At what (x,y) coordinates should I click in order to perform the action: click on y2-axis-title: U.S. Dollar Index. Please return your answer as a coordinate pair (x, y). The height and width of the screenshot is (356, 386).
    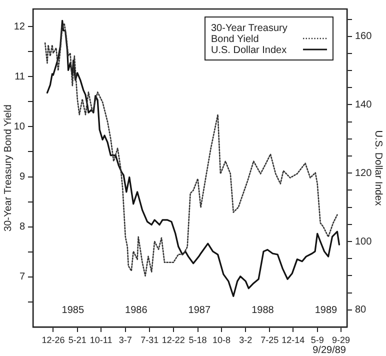
    Looking at the image, I should click on (378, 168).